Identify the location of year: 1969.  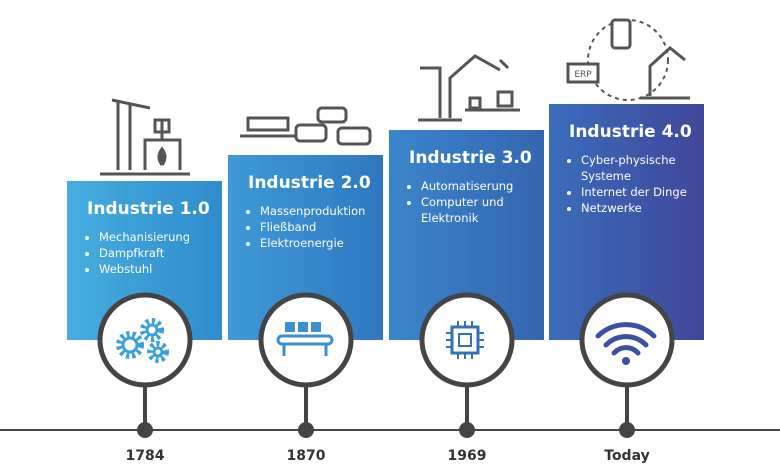
(467, 456).